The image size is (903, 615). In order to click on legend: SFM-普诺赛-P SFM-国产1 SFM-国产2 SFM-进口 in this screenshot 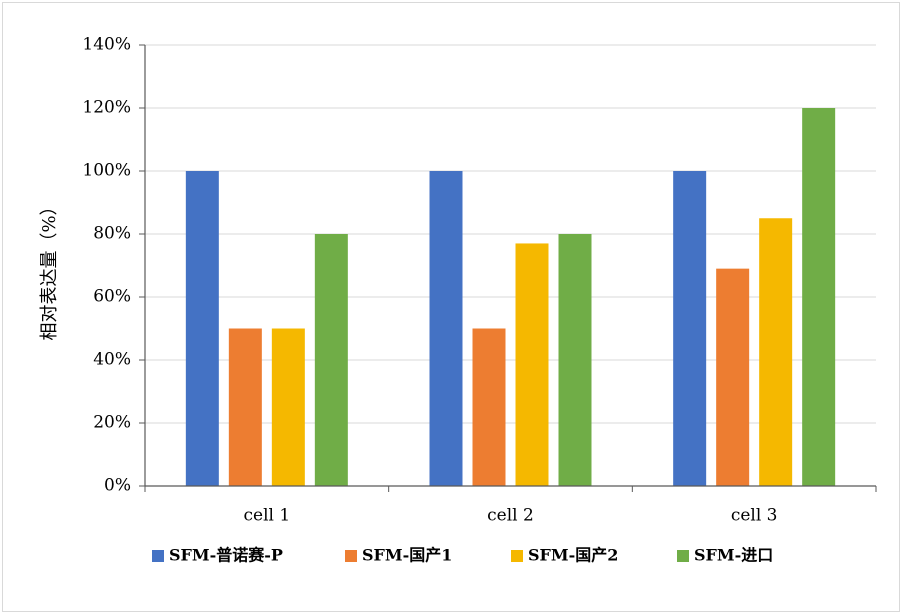, I will do `click(462, 555)`.